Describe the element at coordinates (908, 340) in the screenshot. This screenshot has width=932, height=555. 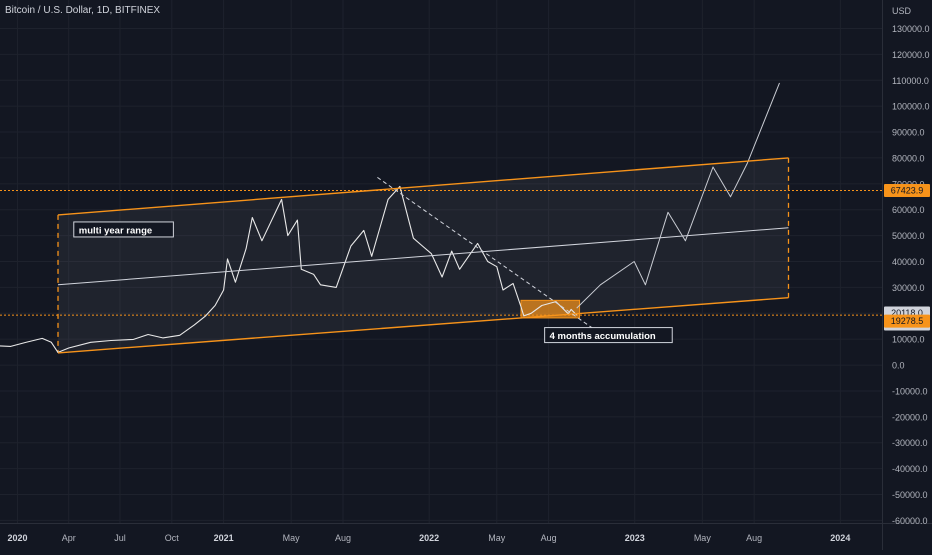
I see `y-tick-label: 10000.0` at that location.